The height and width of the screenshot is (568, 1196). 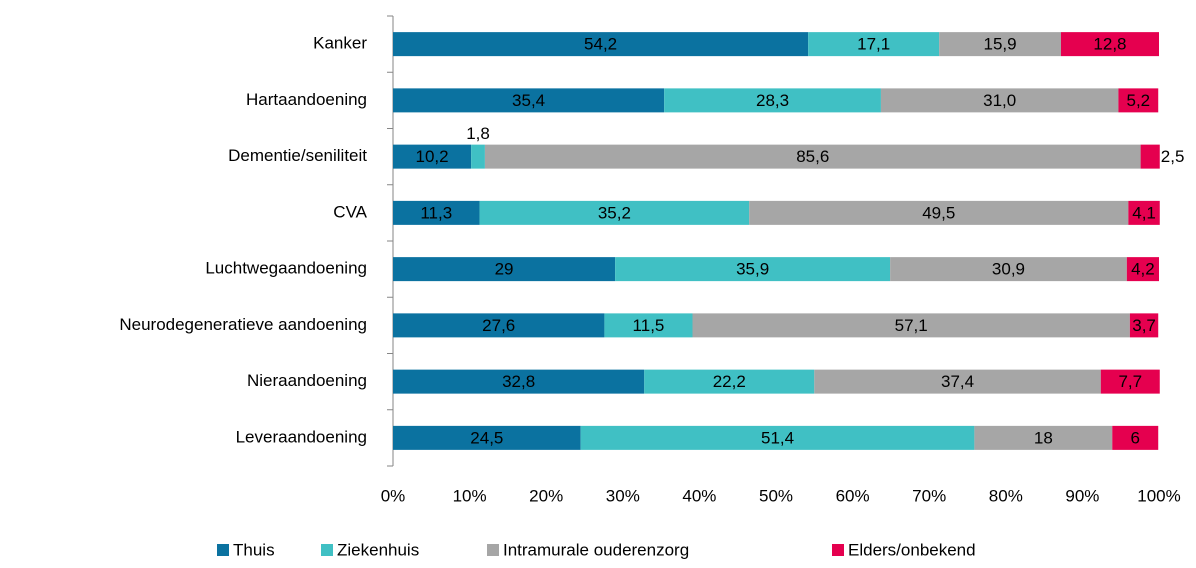 I want to click on data-label: 29, so click(x=504, y=269).